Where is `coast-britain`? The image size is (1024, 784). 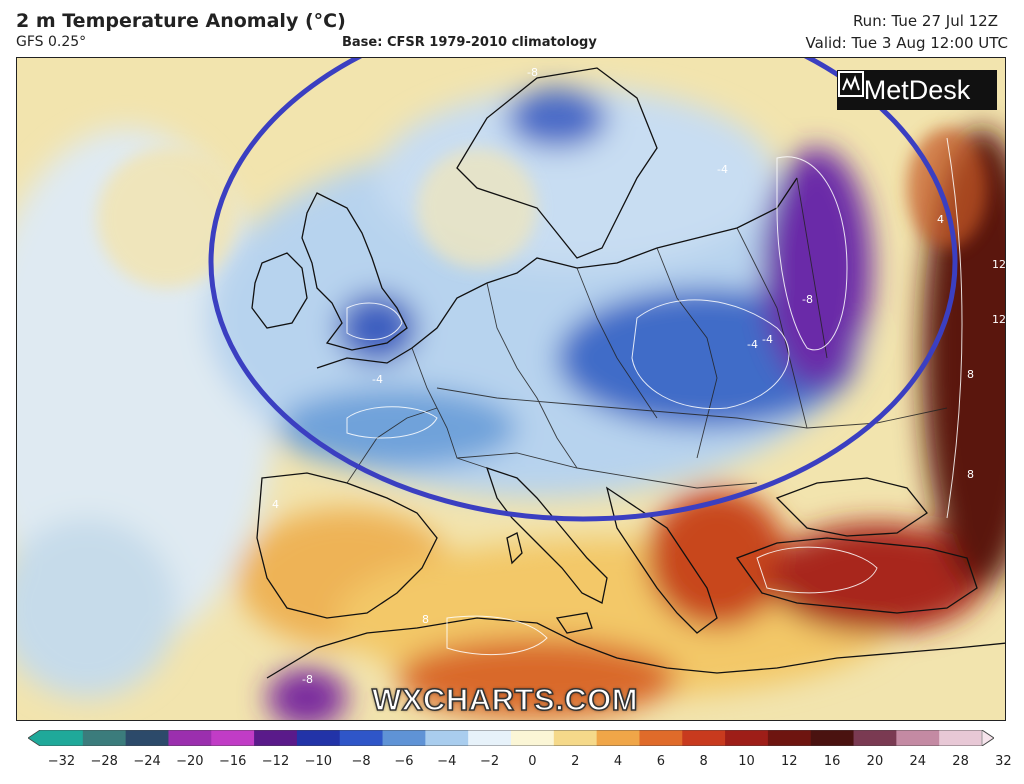 coast-britain is located at coordinates (354, 271).